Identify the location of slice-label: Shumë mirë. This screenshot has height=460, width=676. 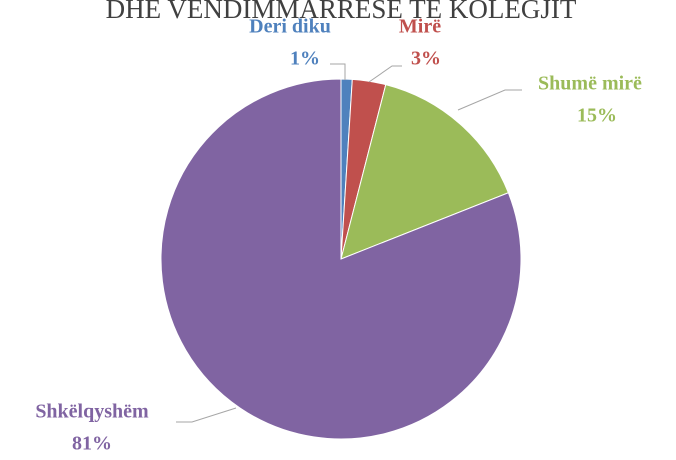
(590, 84).